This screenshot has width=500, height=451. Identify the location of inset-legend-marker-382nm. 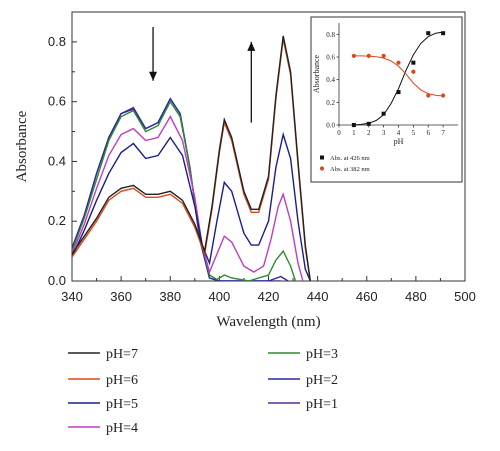
(322, 168).